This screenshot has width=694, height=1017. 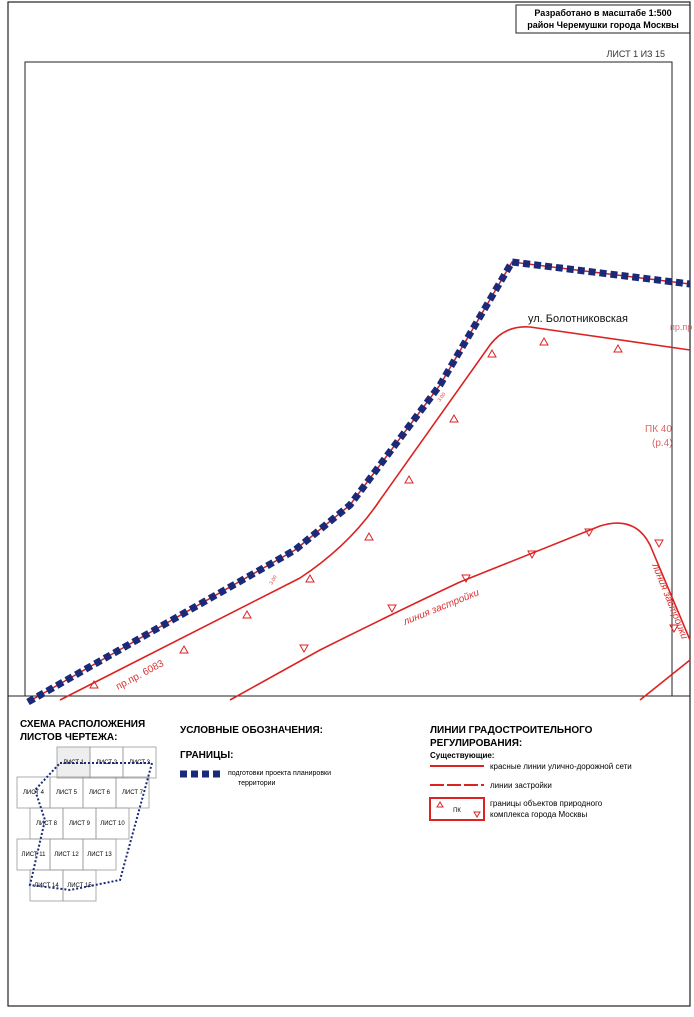 What do you see at coordinates (476, 743) in the screenshot?
I see `regulation-title: РЕГУЛИРОВАНИЯ:` at bounding box center [476, 743].